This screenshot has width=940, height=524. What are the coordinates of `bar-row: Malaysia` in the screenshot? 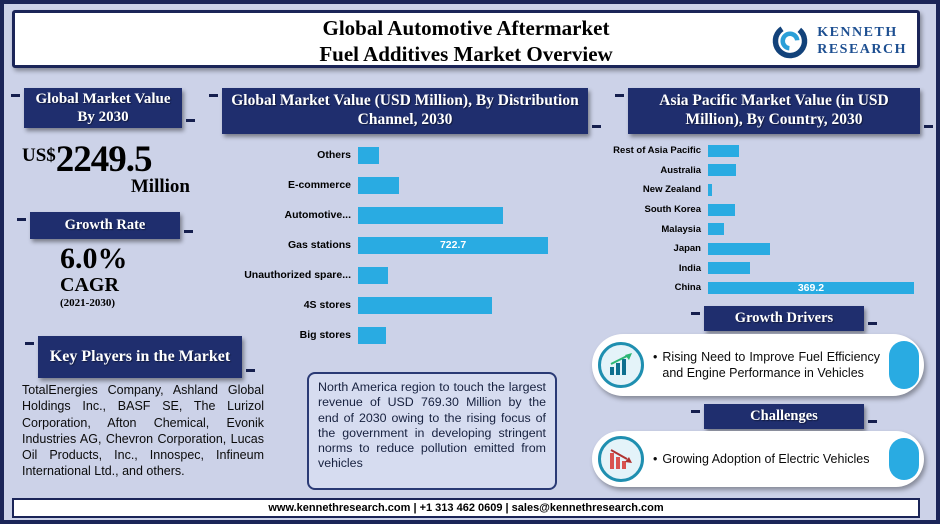 It's located at (754, 229).